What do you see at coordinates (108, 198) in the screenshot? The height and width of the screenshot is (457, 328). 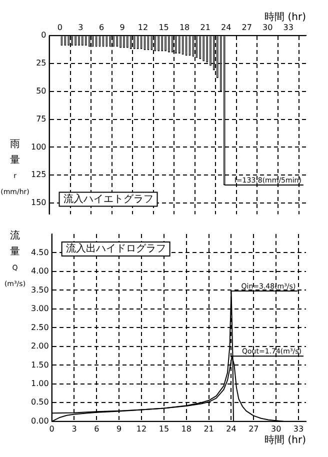 I see `annotation: 流入ハイエトグラフ` at bounding box center [108, 198].